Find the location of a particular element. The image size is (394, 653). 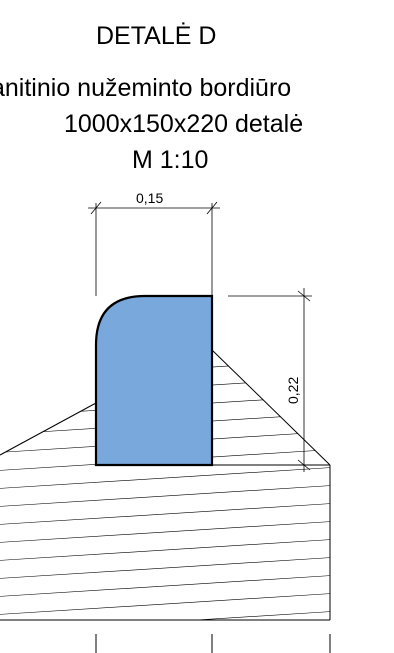

detail-title: DETALĖ D is located at coordinates (156, 36).